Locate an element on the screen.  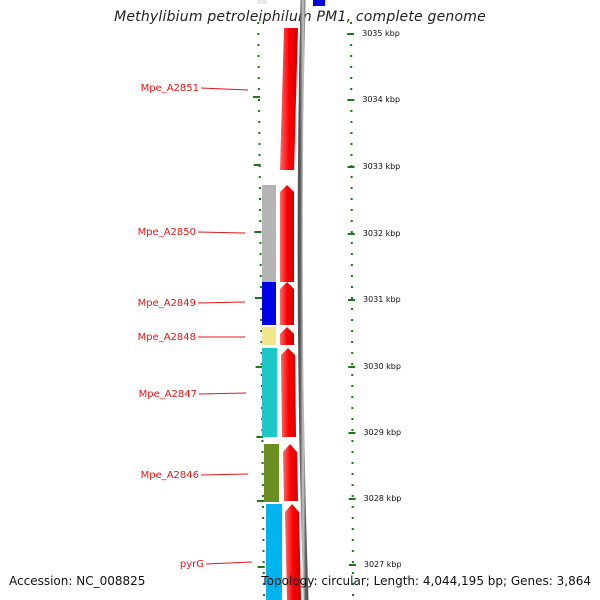
kbp-tick-label: 3035 kbp is located at coordinates (381, 33).